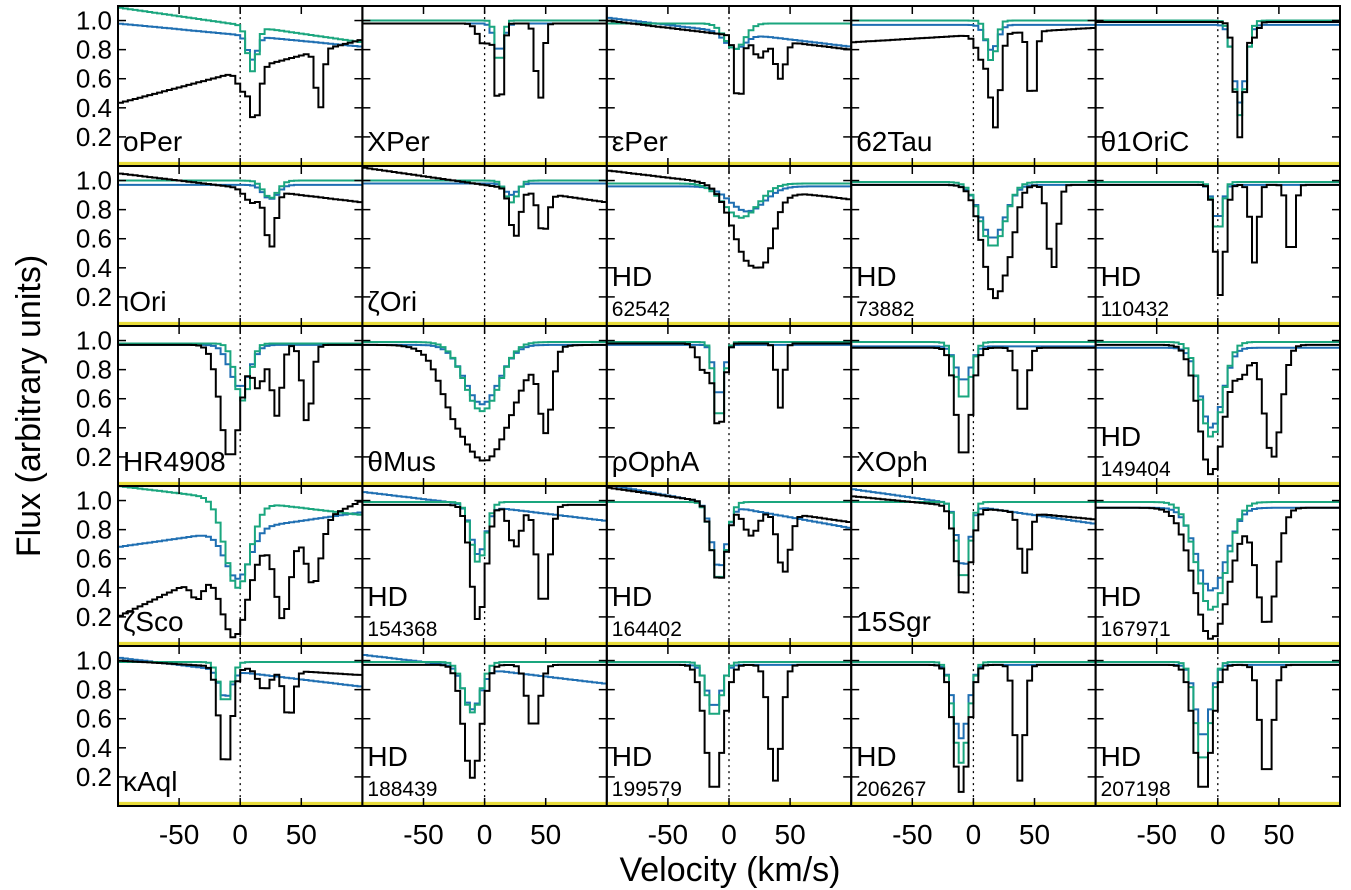  I want to click on panel-hd-207198: -50 0 50 HD 207198, so click(1217, 747).